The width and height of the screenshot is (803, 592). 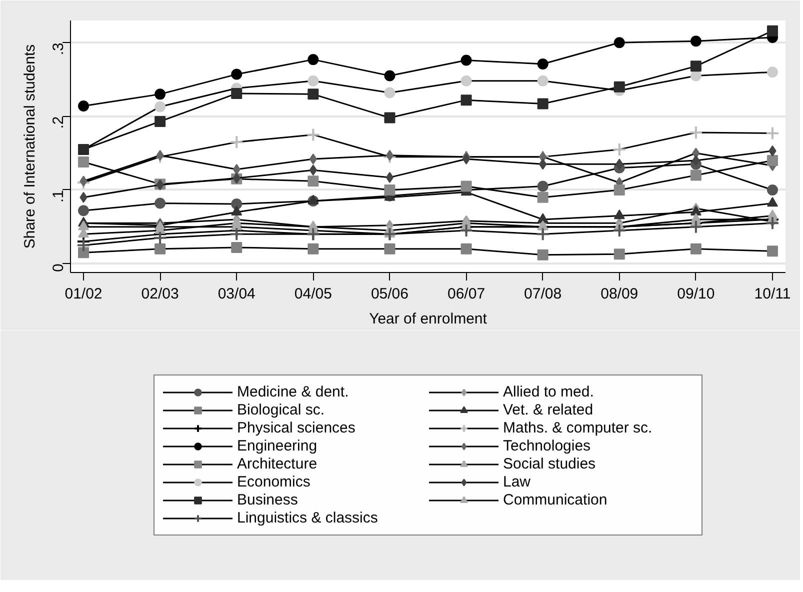 I want to click on legend-label: Law, so click(x=517, y=482).